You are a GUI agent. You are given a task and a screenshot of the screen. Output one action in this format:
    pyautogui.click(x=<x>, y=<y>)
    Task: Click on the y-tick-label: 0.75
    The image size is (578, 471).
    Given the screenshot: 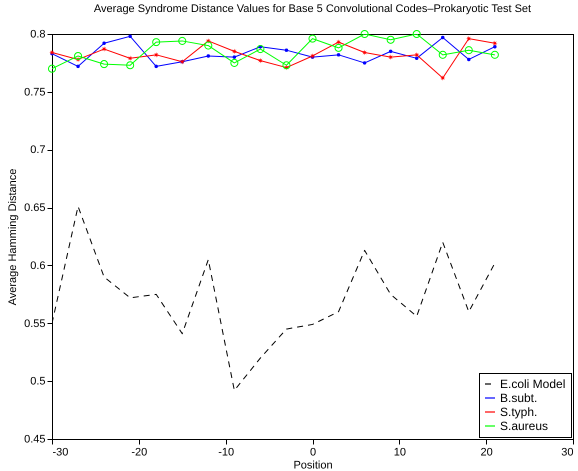 What is the action you would take?
    pyautogui.click(x=35, y=92)
    